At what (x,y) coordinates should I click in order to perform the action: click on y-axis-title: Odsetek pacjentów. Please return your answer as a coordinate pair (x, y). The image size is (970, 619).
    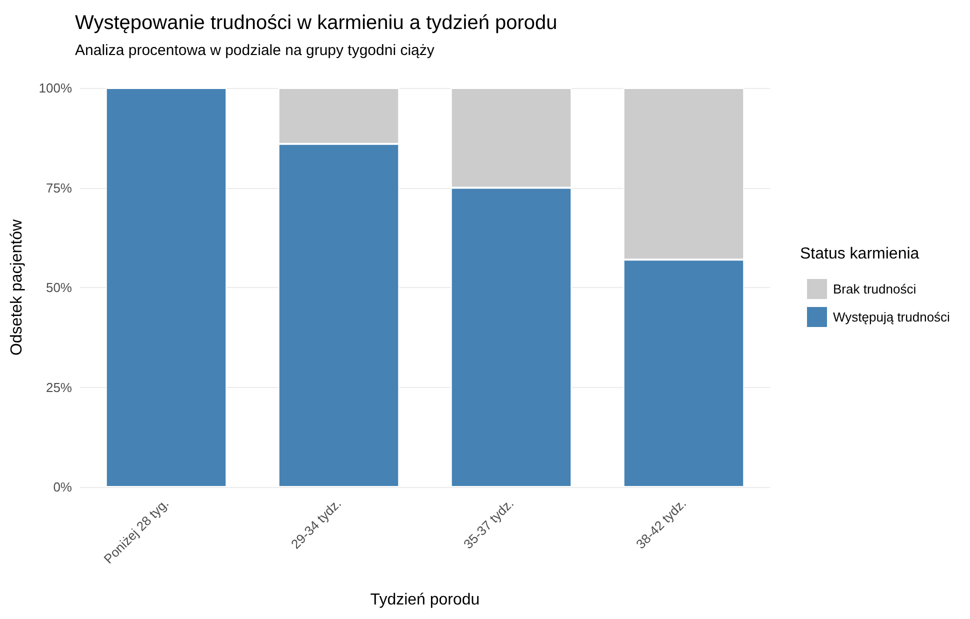
    Looking at the image, I should click on (17, 287).